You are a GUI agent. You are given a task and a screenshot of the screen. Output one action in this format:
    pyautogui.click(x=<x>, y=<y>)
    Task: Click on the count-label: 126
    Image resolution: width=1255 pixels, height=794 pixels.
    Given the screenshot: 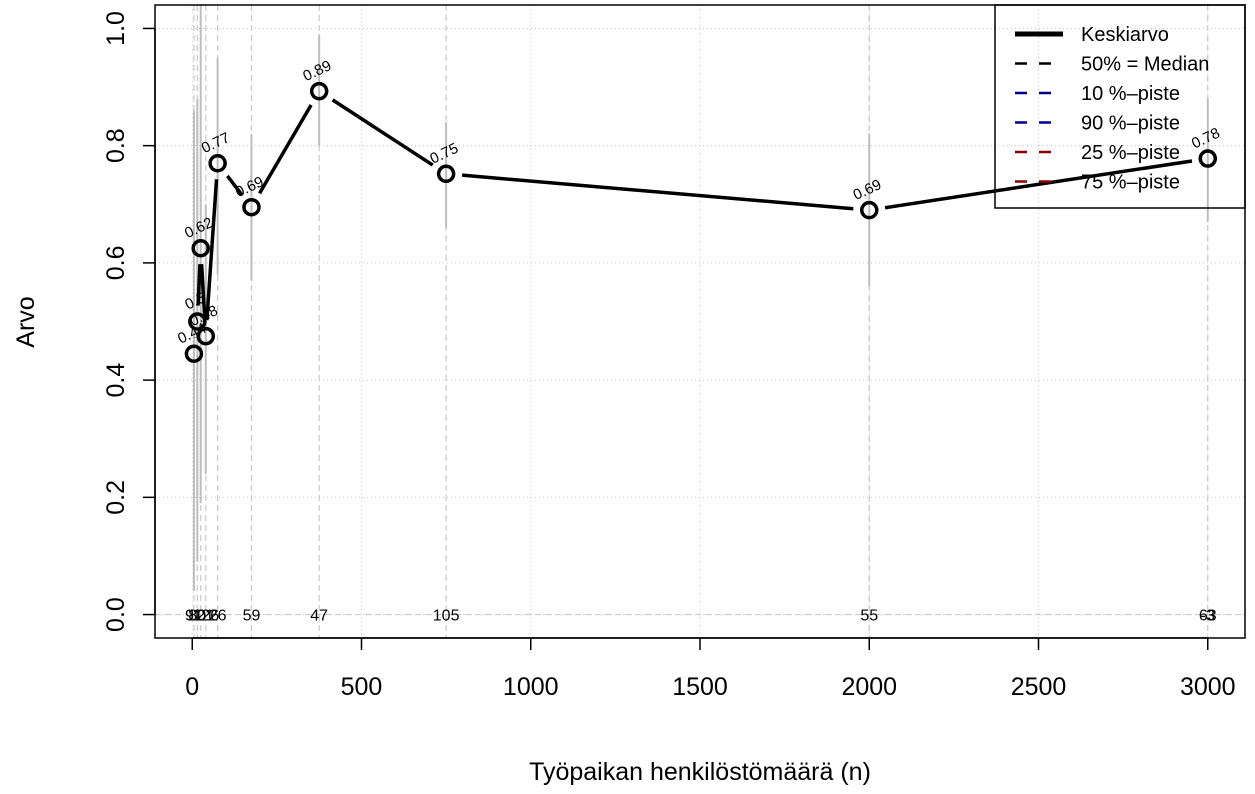 What is the action you would take?
    pyautogui.click(x=205, y=616)
    